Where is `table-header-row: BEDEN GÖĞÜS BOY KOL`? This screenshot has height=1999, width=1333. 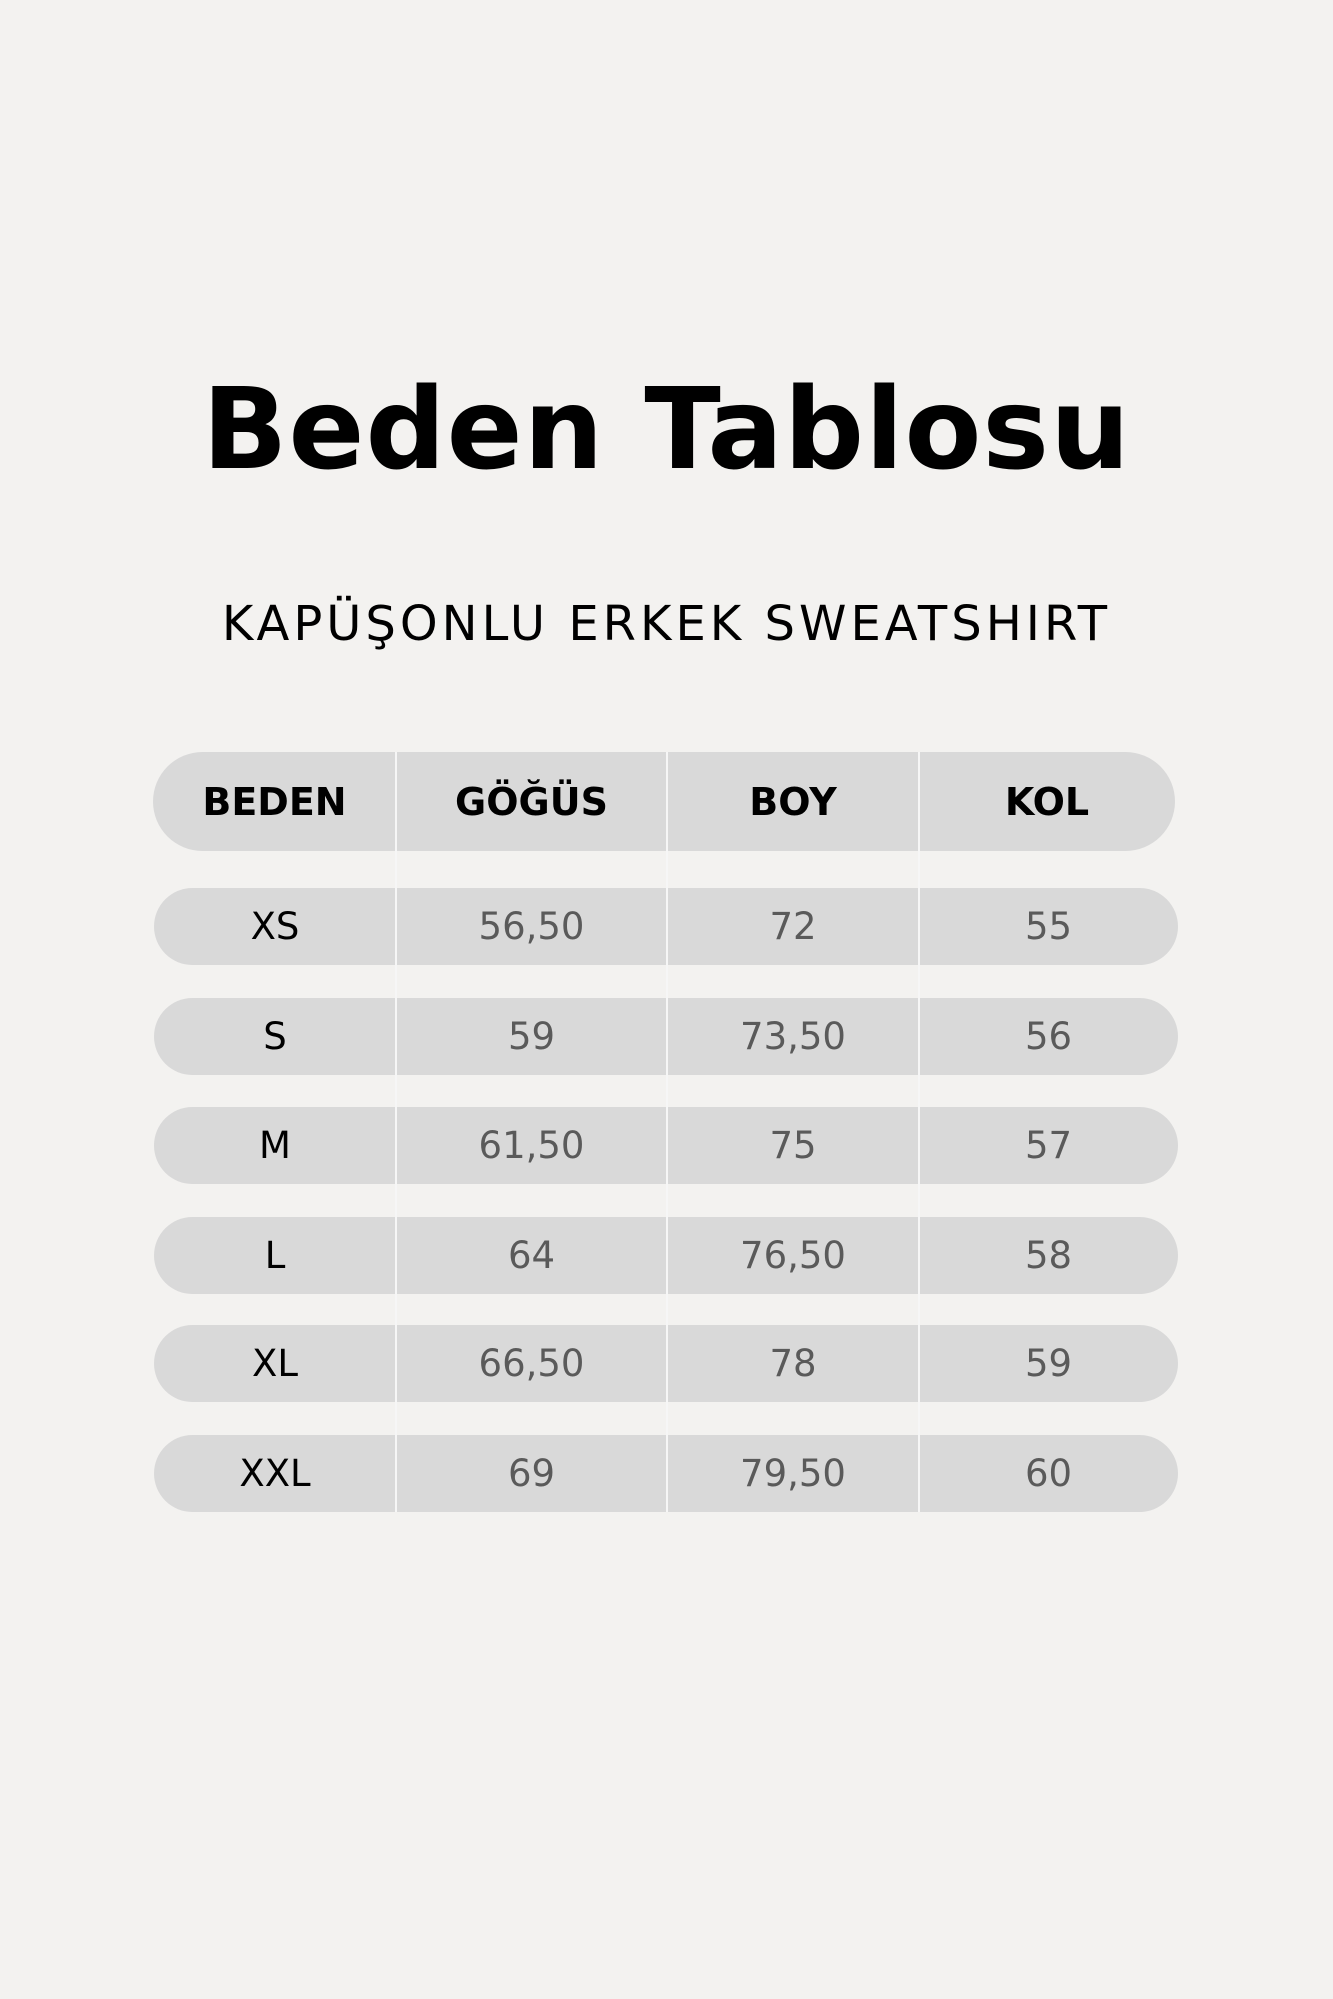 table-header-row: BEDEN GÖĞÜS BOY KOL is located at coordinates (664, 801).